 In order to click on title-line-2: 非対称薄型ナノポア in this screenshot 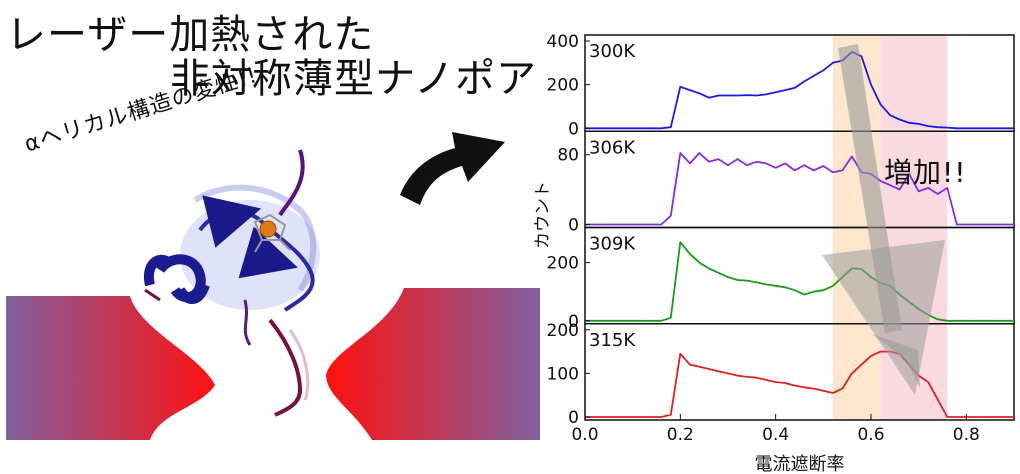, I will do `click(353, 79)`.